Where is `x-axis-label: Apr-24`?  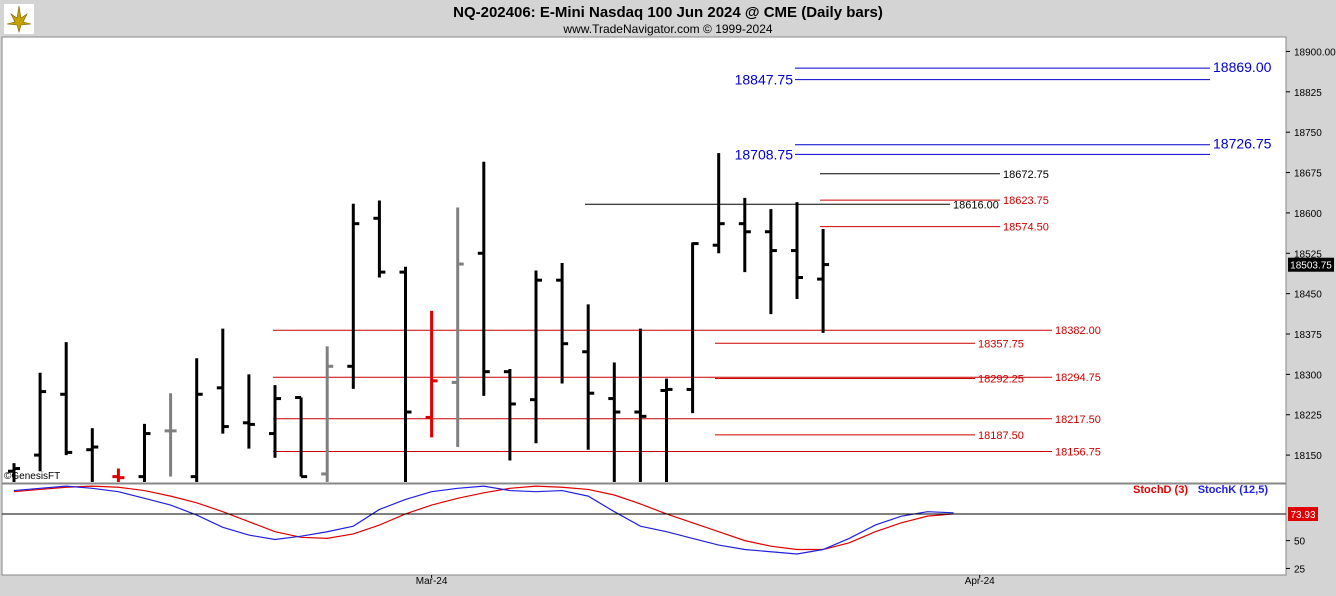 x-axis-label: Apr-24 is located at coordinates (980, 581).